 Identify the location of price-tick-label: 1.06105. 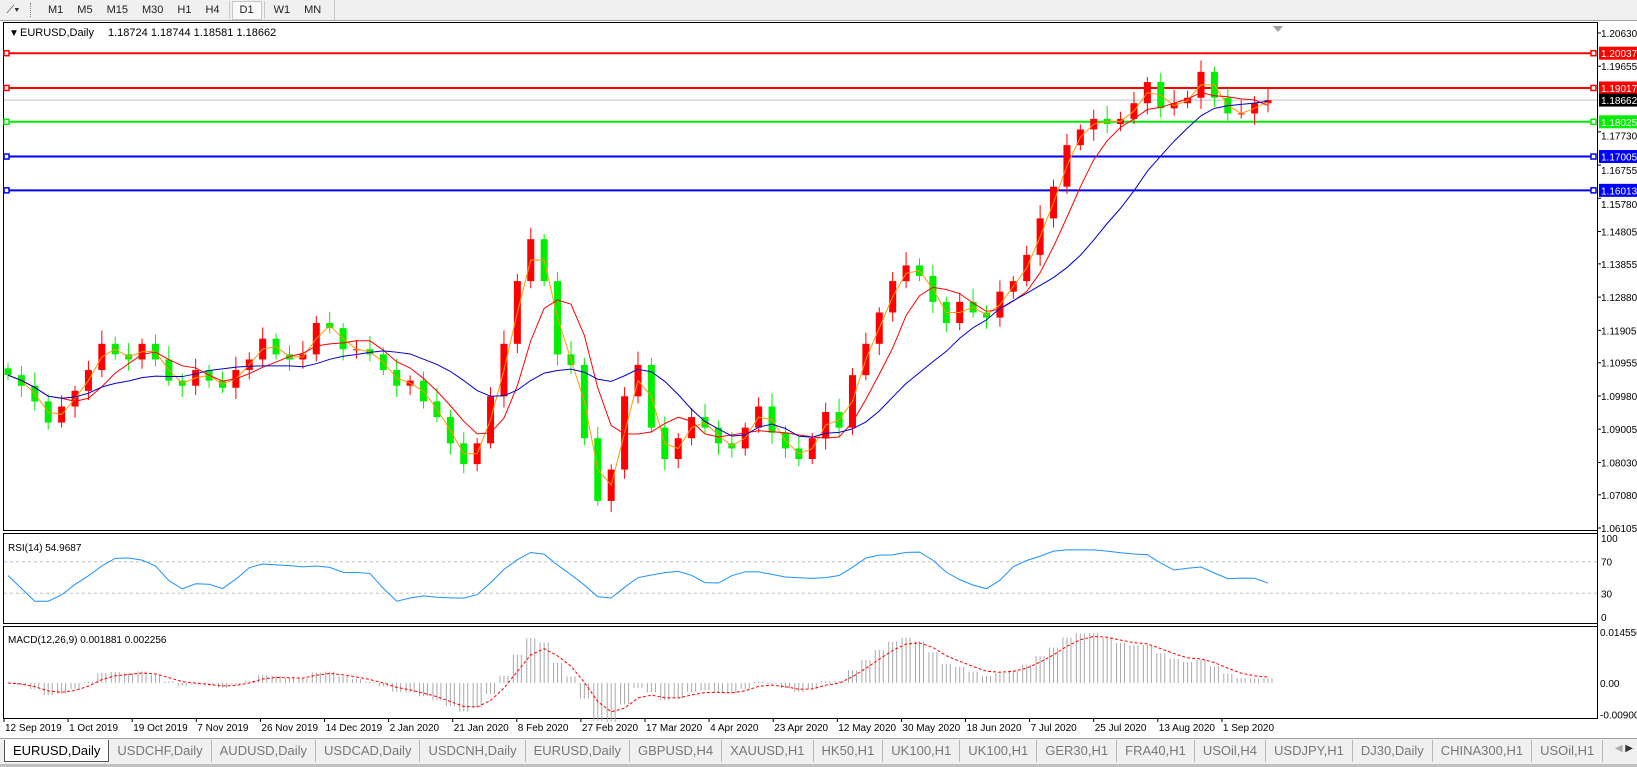
(1619, 529).